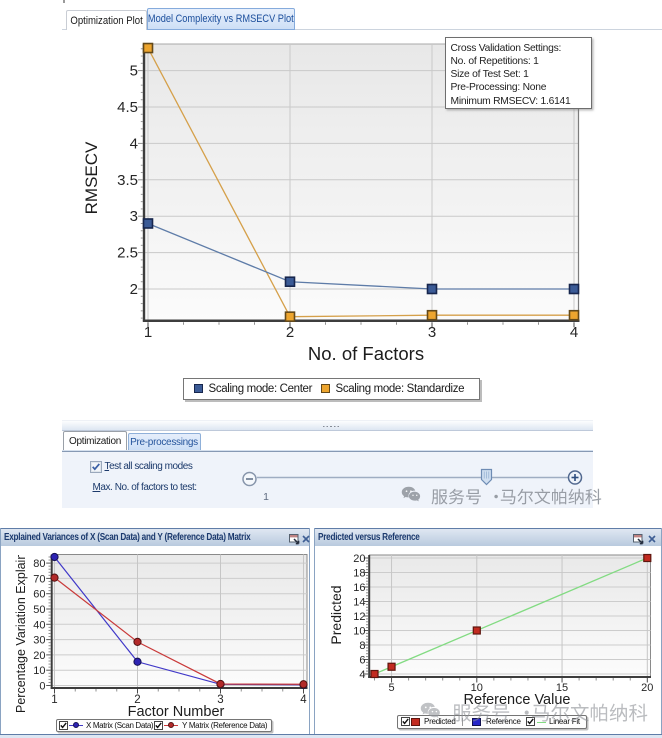  Describe the element at coordinates (39, 625) in the screenshot. I see `svg-text: 40` at that location.